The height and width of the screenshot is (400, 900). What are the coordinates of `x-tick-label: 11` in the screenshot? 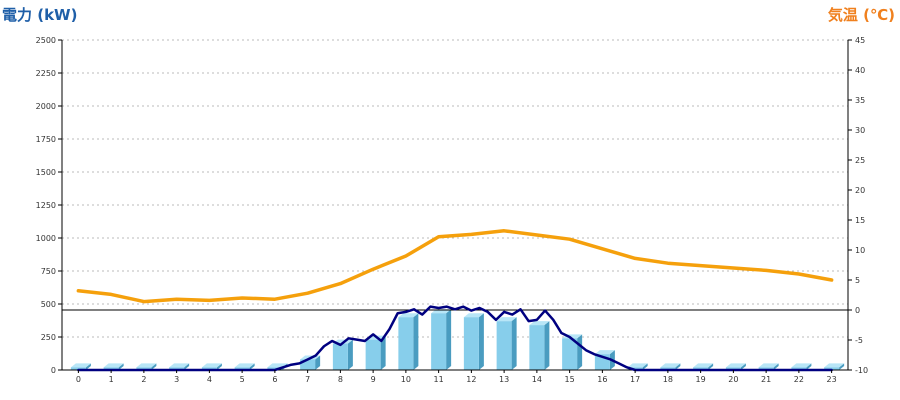 It's located at (439, 379).